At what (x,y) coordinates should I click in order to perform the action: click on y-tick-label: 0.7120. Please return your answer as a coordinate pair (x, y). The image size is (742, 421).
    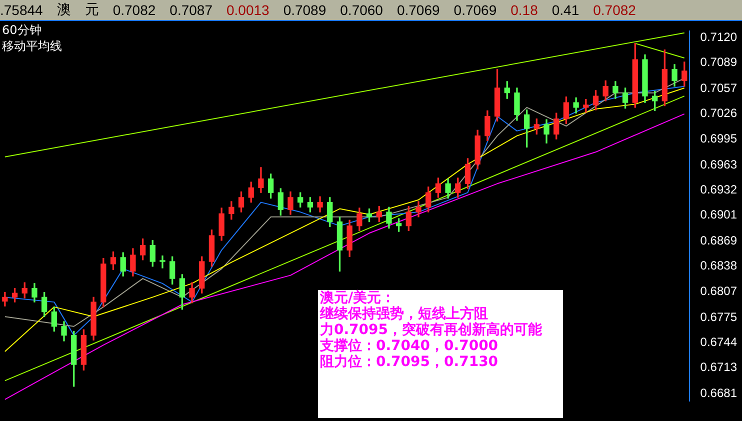
    Looking at the image, I should click on (719, 37).